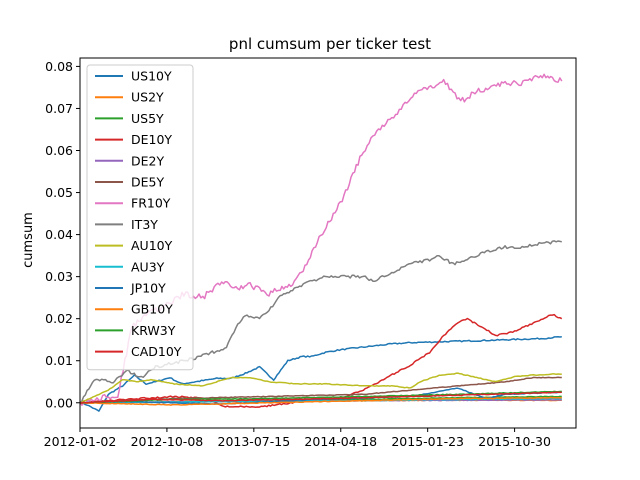 This screenshot has width=640, height=480. Describe the element at coordinates (147, 118) in the screenshot. I see `legend-label: US5Y` at that location.